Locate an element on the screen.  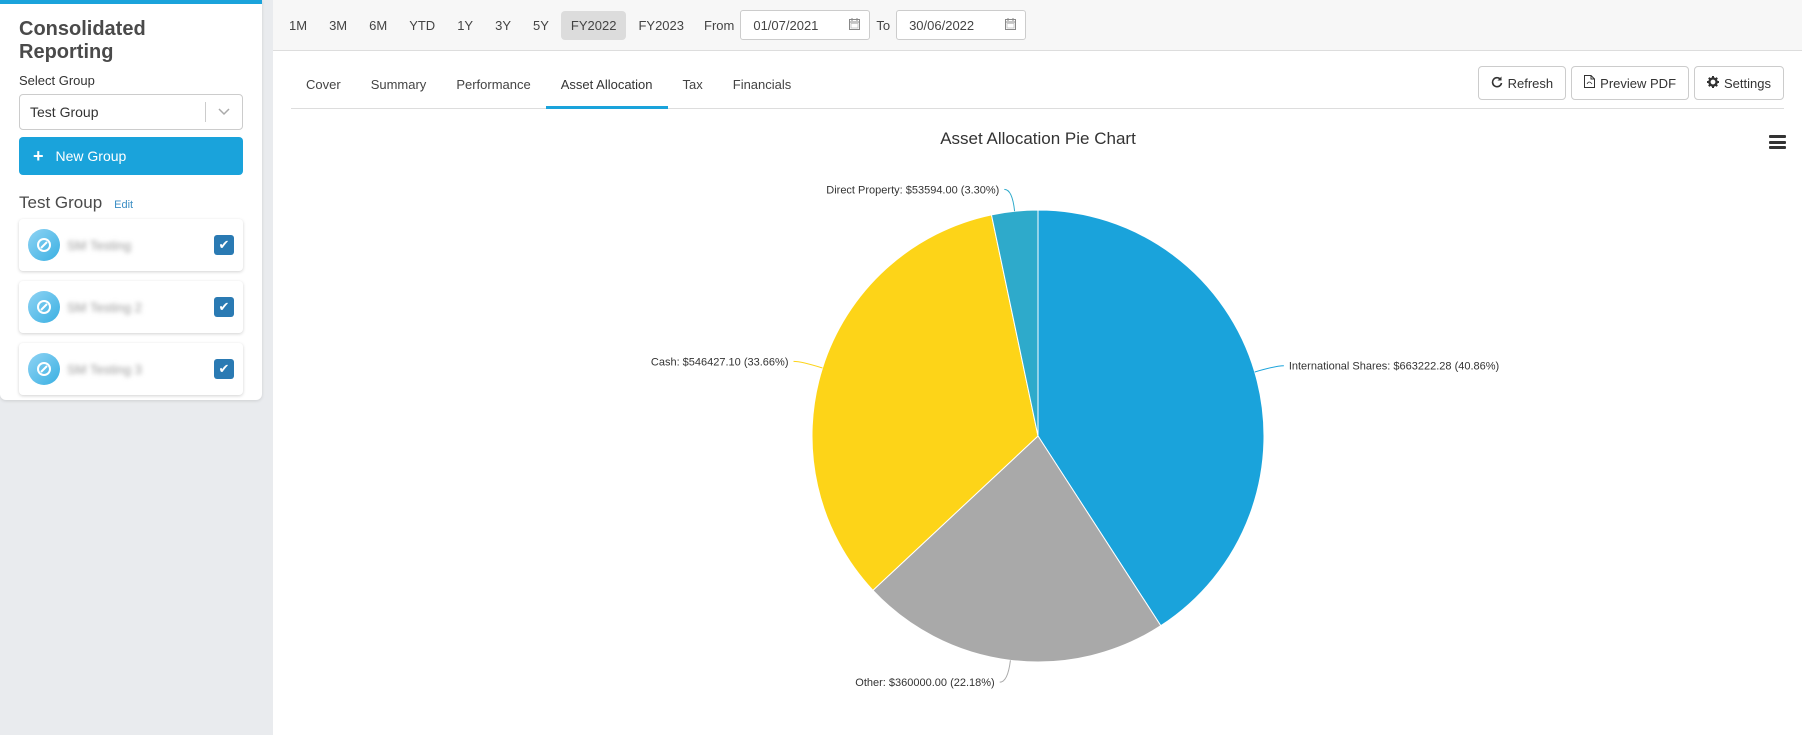
sidebar-title: Consolidated Reporting is located at coordinates (82, 40).